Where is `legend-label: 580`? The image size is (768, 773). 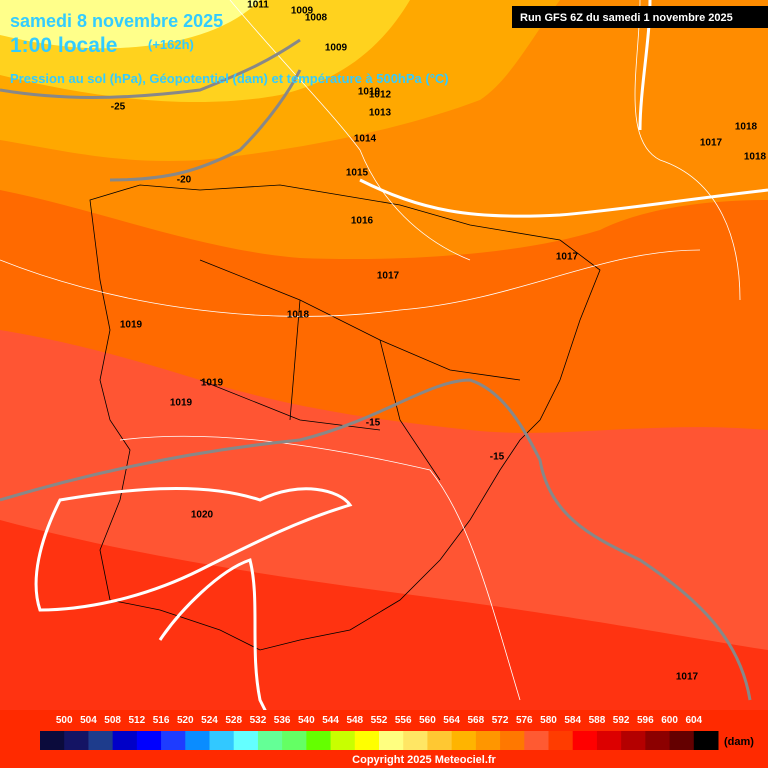 legend-label: 580 is located at coordinates (548, 720).